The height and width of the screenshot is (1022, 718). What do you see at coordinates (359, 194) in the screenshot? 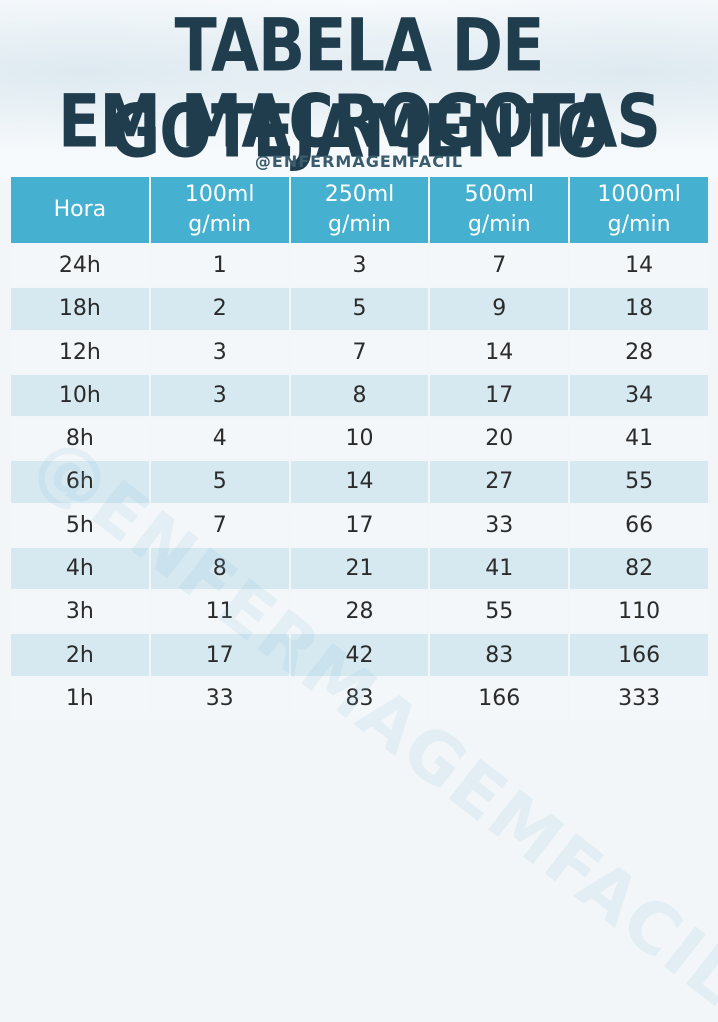
I see `header-label: 250ml` at bounding box center [359, 194].